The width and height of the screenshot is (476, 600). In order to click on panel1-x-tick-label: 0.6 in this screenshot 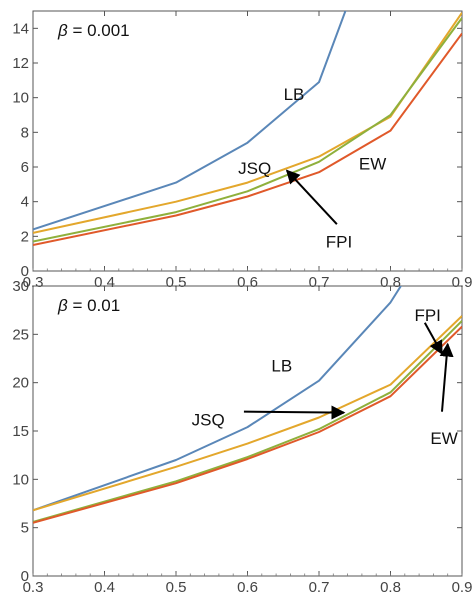, I will do `click(247, 282)`.